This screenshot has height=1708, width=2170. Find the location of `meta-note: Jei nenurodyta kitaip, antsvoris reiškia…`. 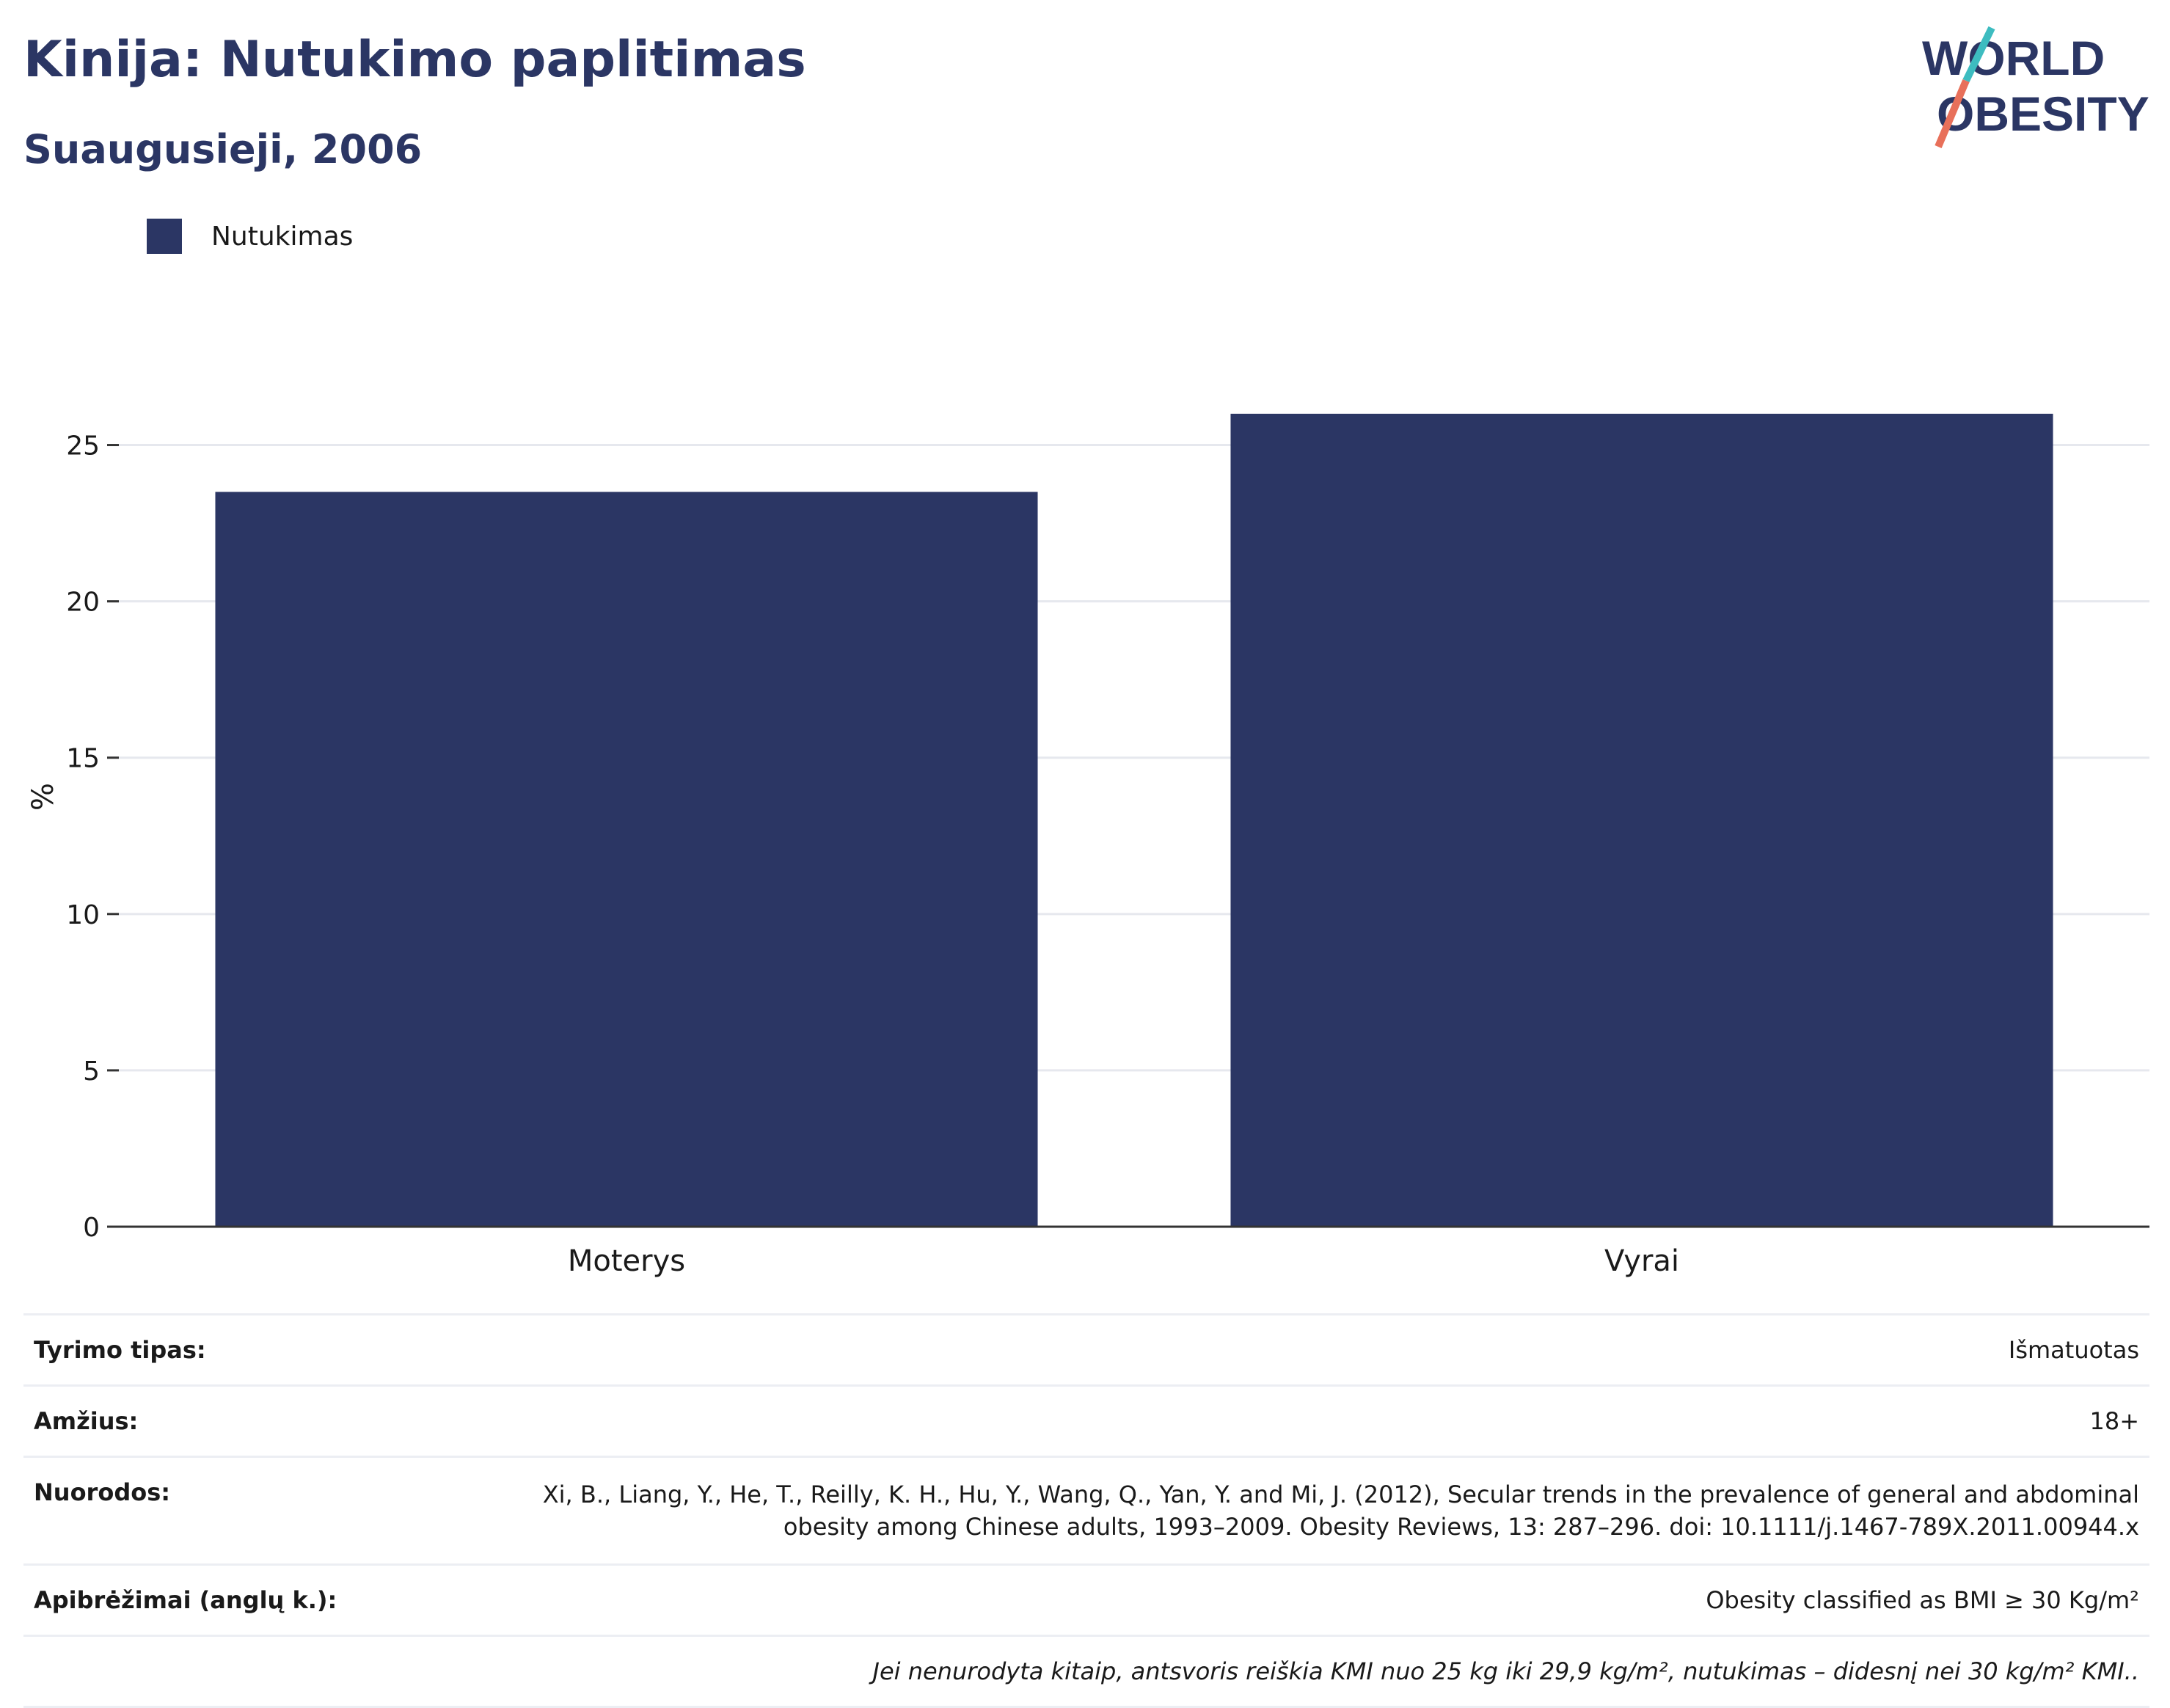

meta-note: Jei nenurodyta kitaip, antsvoris reiškia… is located at coordinates (1506, 1671).